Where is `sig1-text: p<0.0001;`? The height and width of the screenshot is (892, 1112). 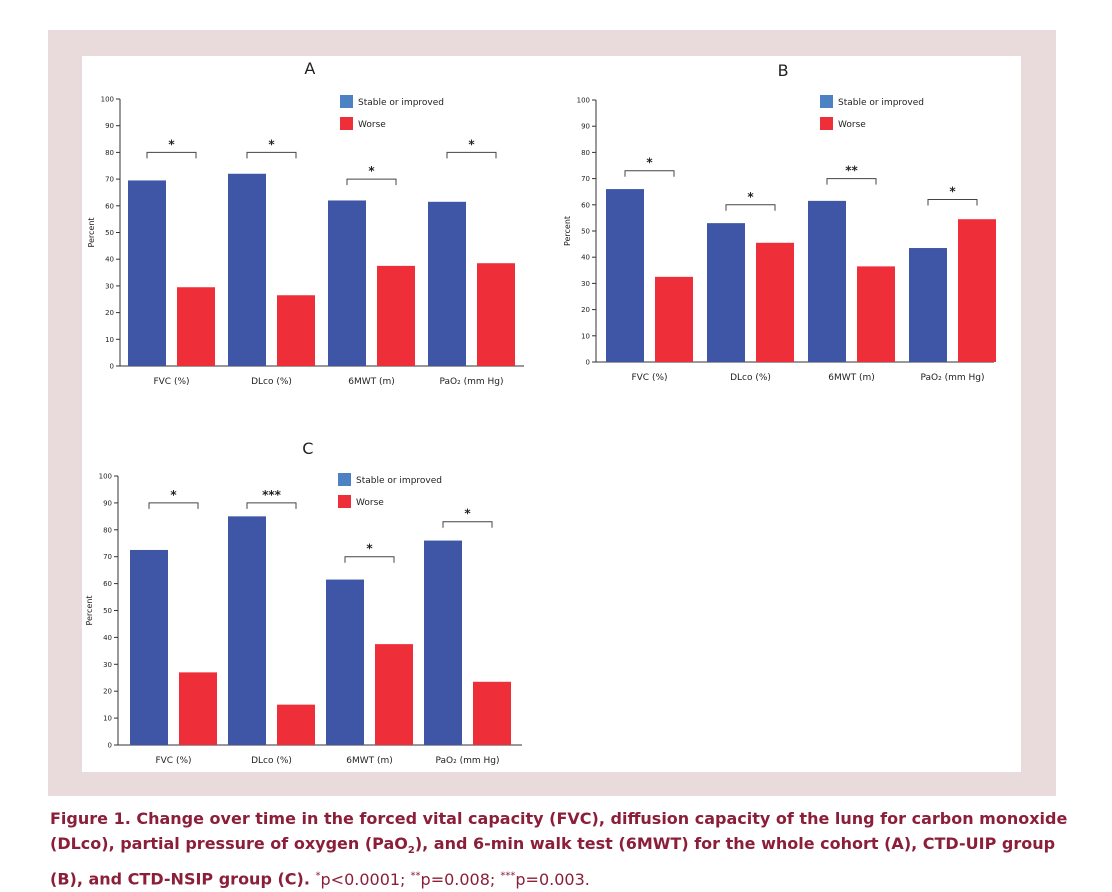 sig1-text: p<0.0001; is located at coordinates (363, 879).